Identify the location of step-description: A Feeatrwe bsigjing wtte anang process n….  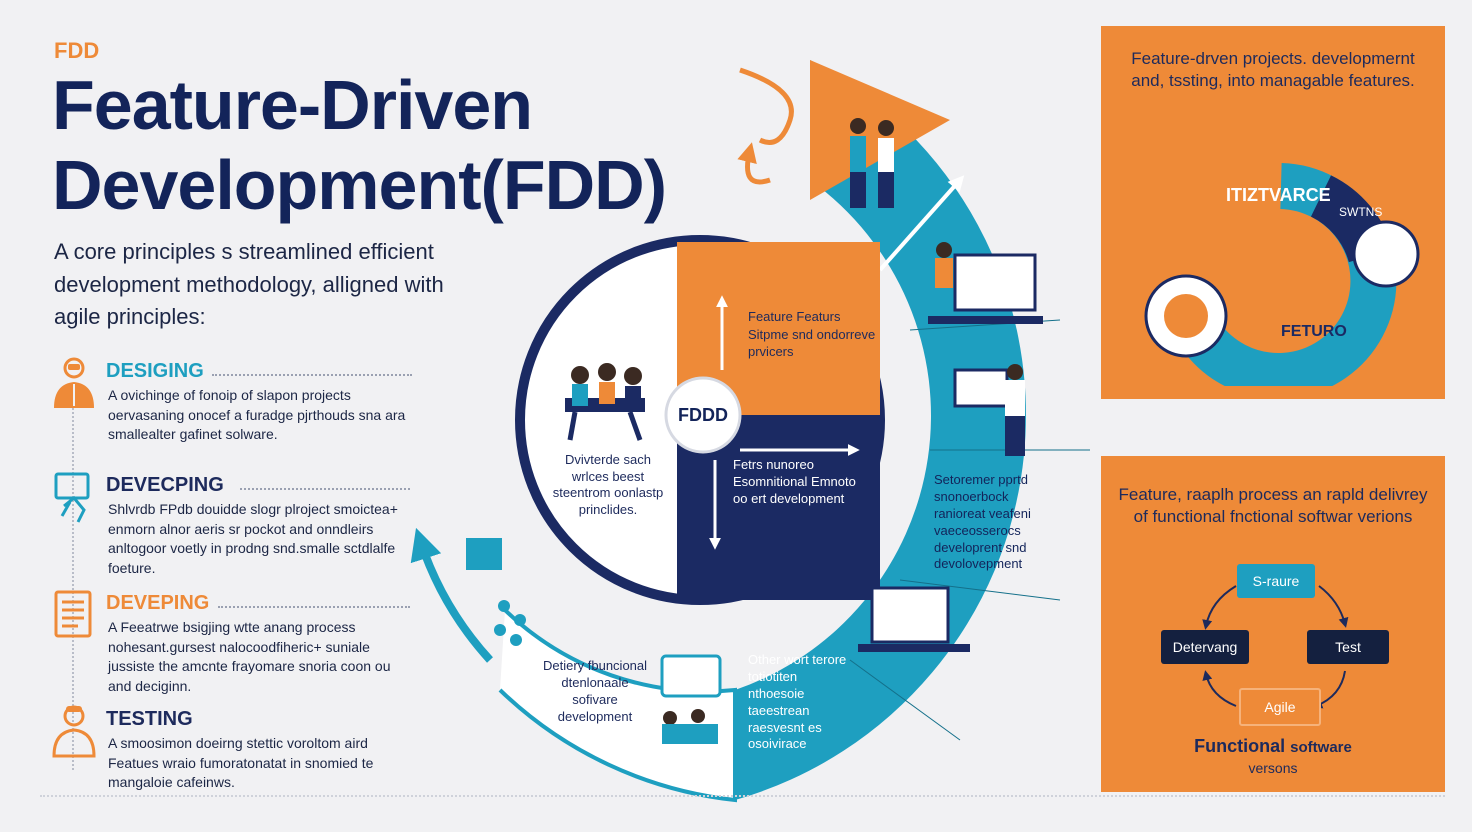
(249, 656).